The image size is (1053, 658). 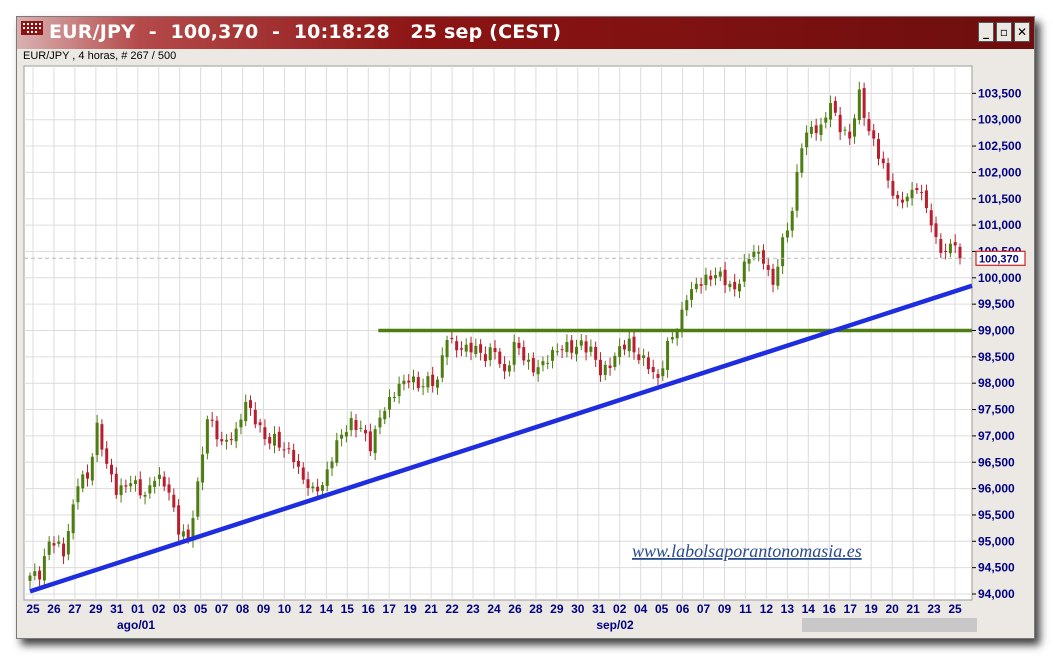 What do you see at coordinates (986, 32) in the screenshot?
I see `minimize-button: _` at bounding box center [986, 32].